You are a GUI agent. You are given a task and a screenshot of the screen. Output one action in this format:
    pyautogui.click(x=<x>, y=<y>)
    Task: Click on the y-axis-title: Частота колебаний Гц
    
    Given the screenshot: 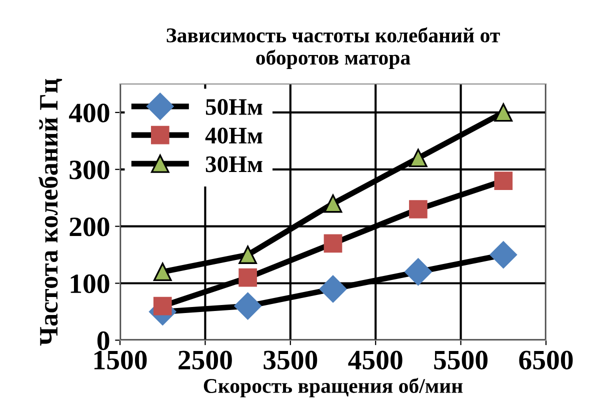 What is the action you would take?
    pyautogui.click(x=50, y=212)
    